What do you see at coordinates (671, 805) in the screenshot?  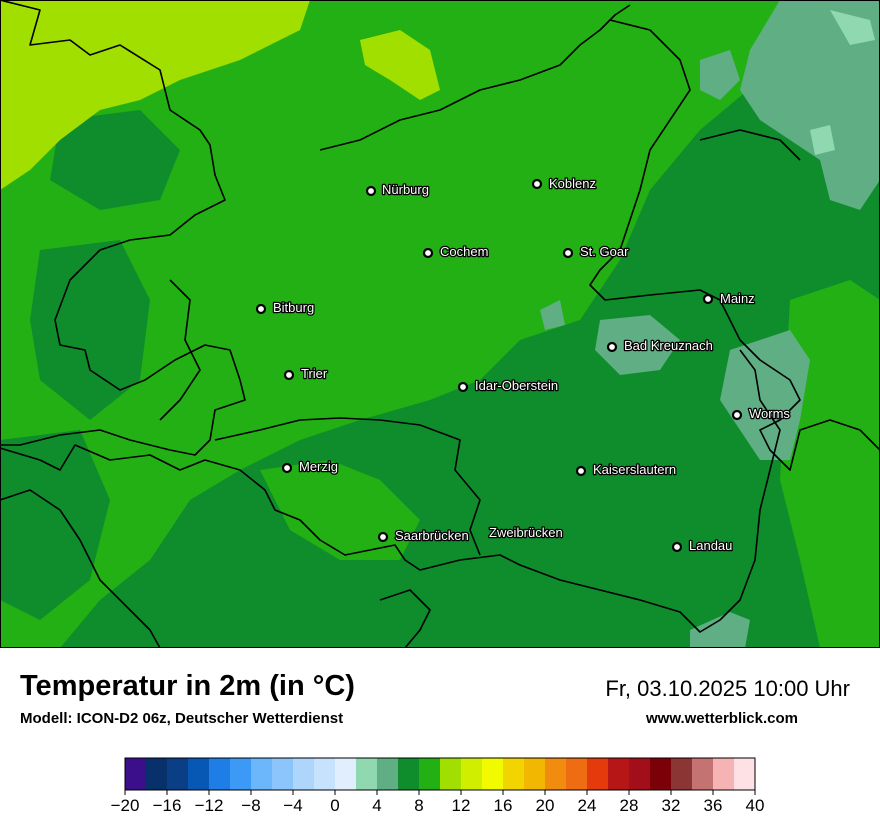 I see `legend-tick-label: 32` at bounding box center [671, 805].